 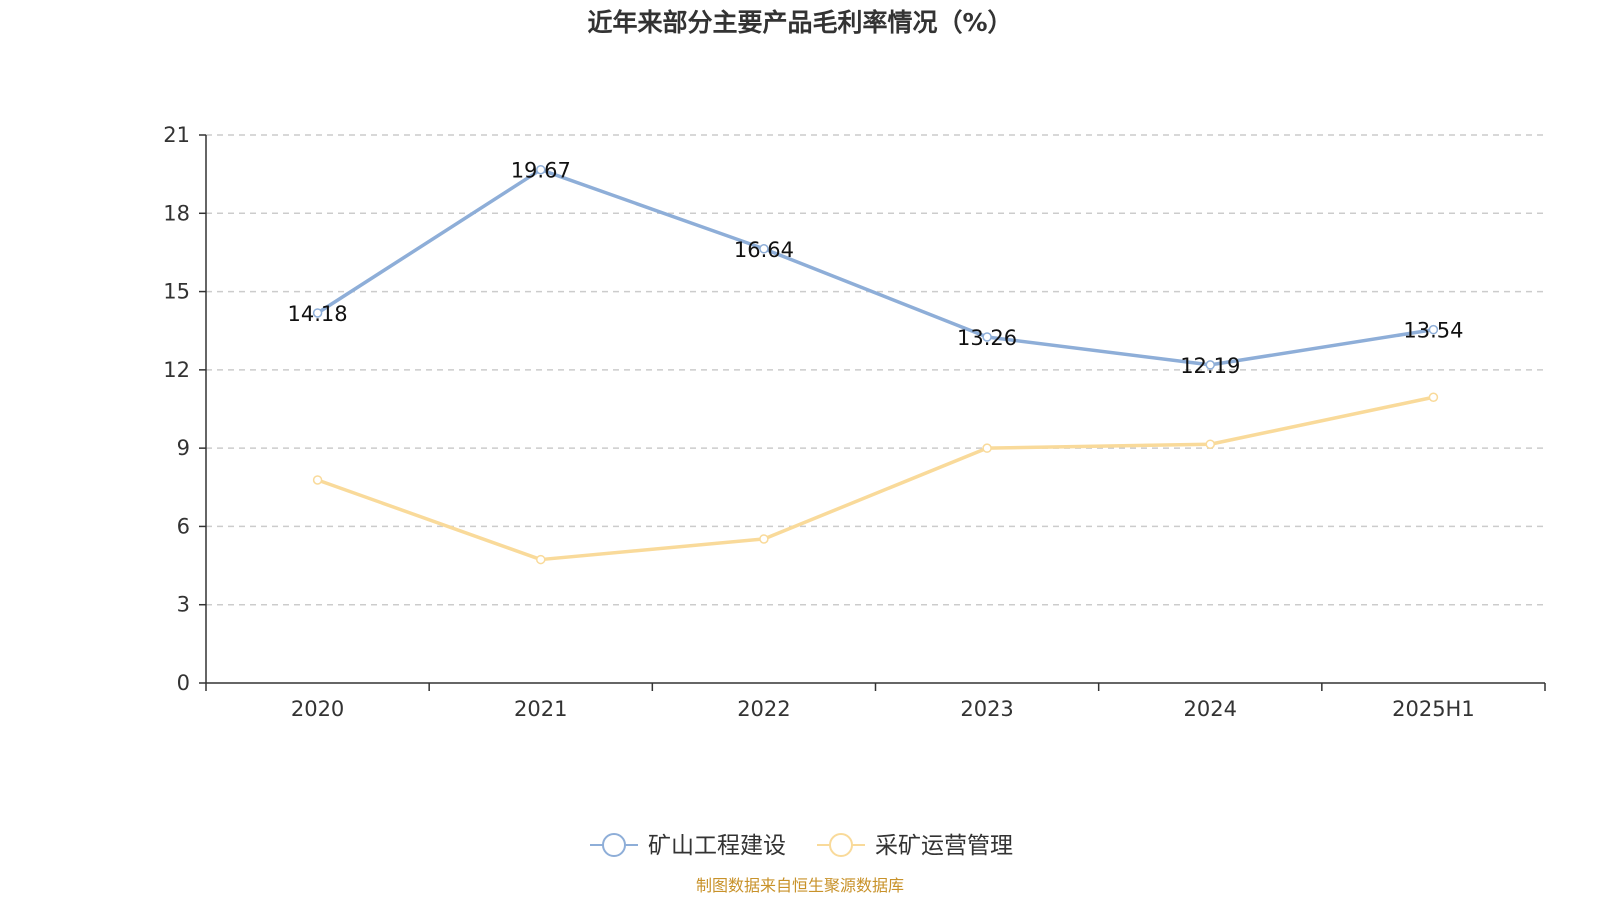 I want to click on y-tick-label: 15, so click(x=176, y=292).